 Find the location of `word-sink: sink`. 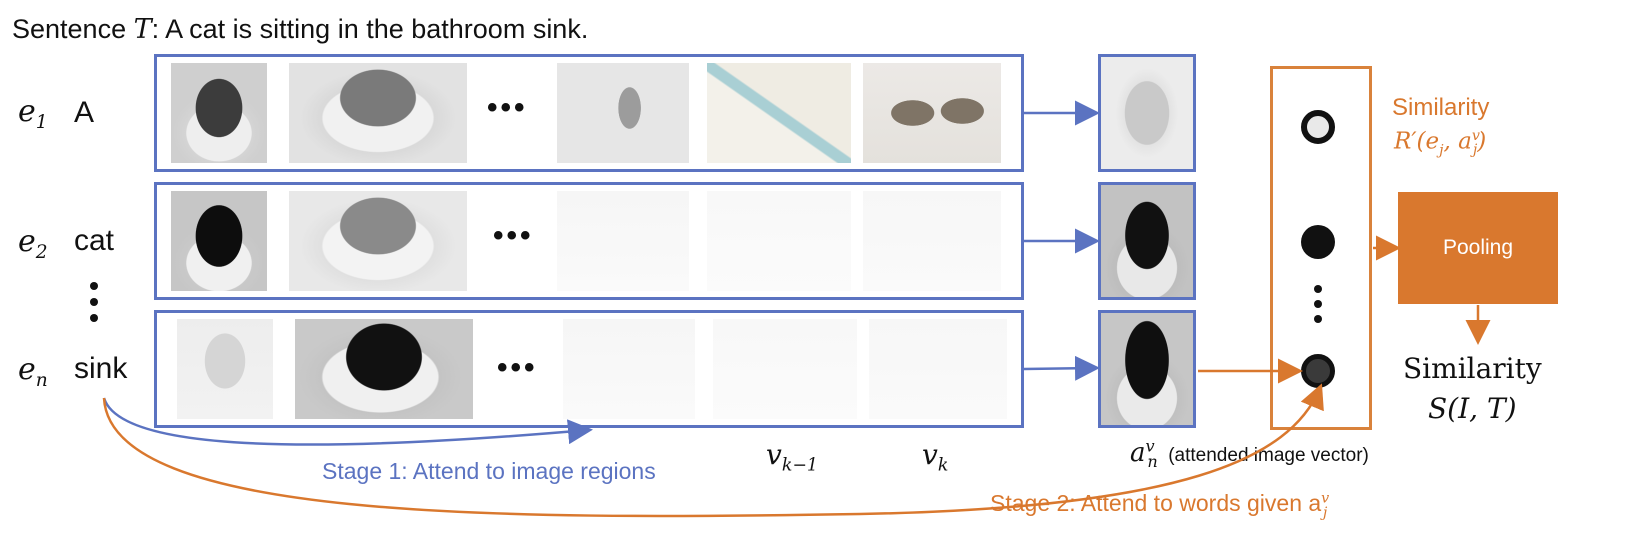

word-sink: sink is located at coordinates (101, 368).